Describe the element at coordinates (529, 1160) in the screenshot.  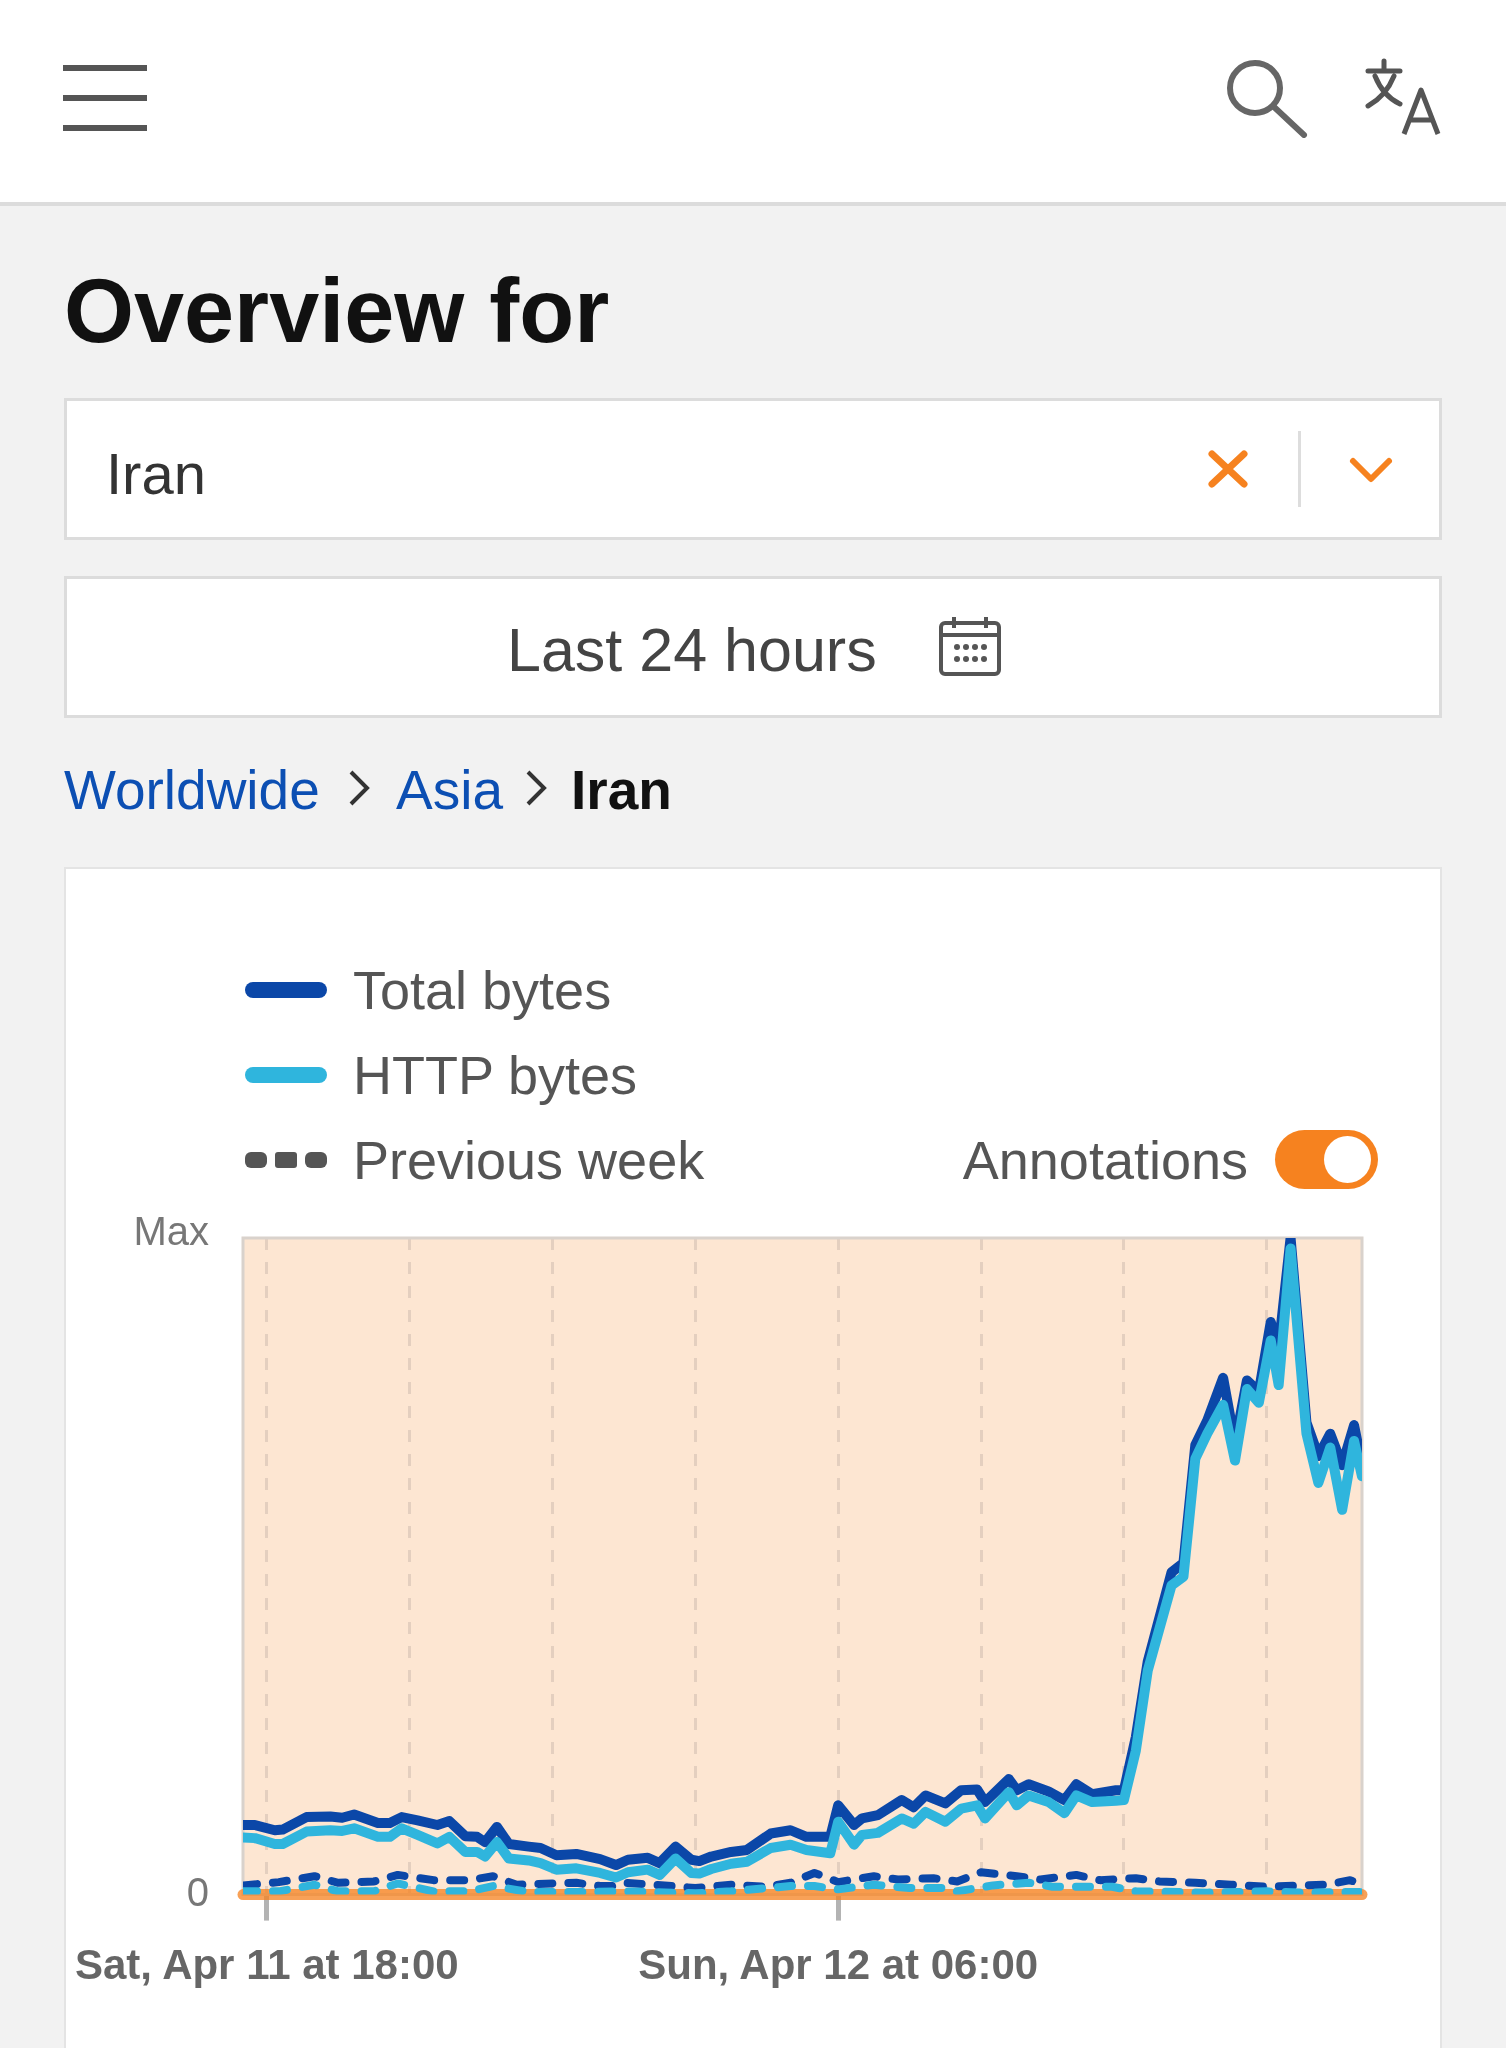
I see `text: Previous week` at that location.